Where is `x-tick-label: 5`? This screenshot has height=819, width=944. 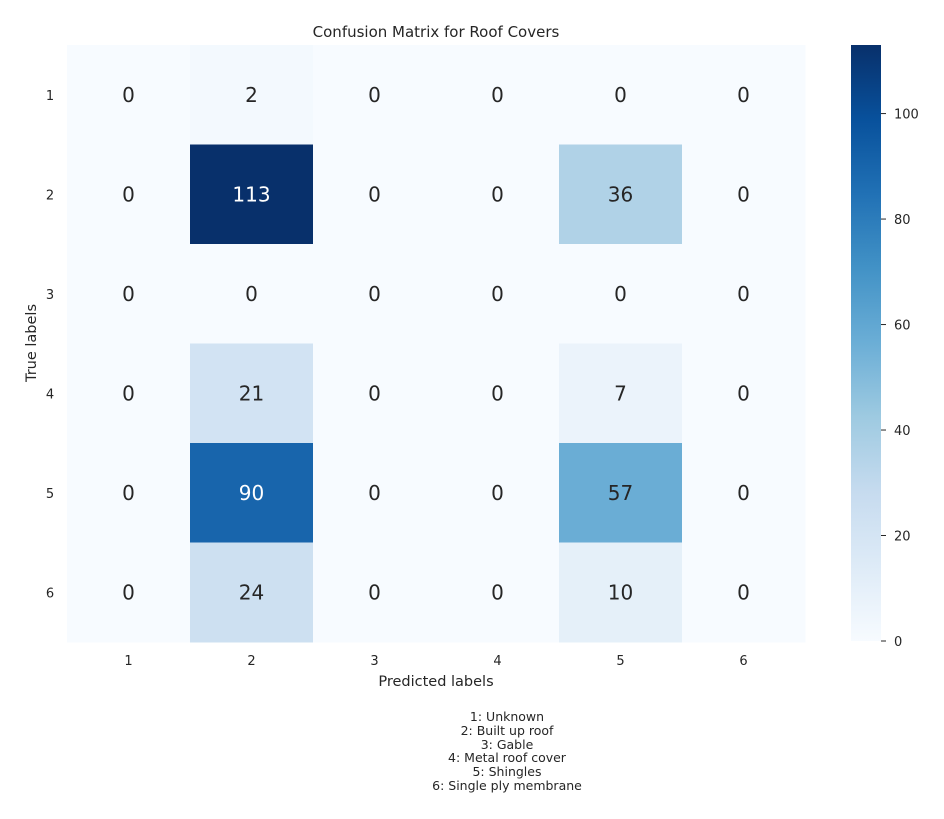 x-tick-label: 5 is located at coordinates (620, 661).